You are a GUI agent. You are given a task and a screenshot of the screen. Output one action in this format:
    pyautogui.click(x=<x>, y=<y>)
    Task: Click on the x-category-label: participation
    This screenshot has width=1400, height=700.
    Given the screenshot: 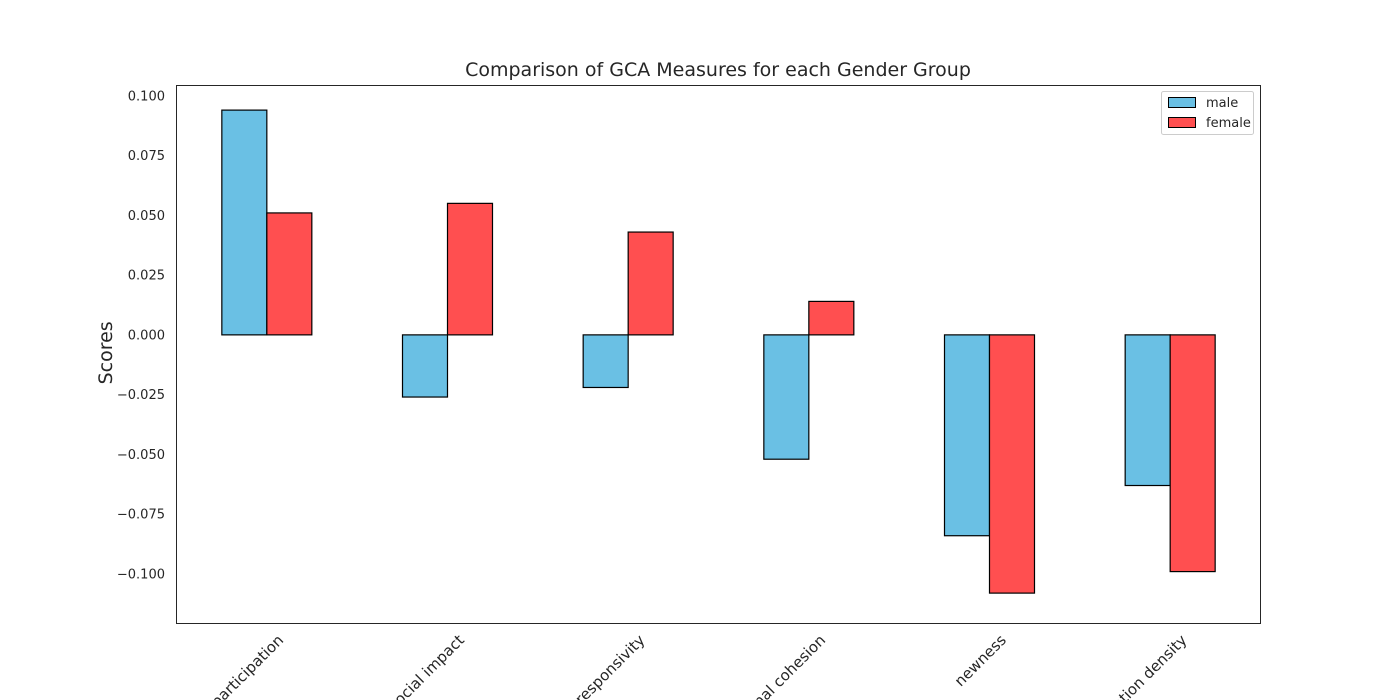 What is the action you would take?
    pyautogui.click(x=247, y=665)
    